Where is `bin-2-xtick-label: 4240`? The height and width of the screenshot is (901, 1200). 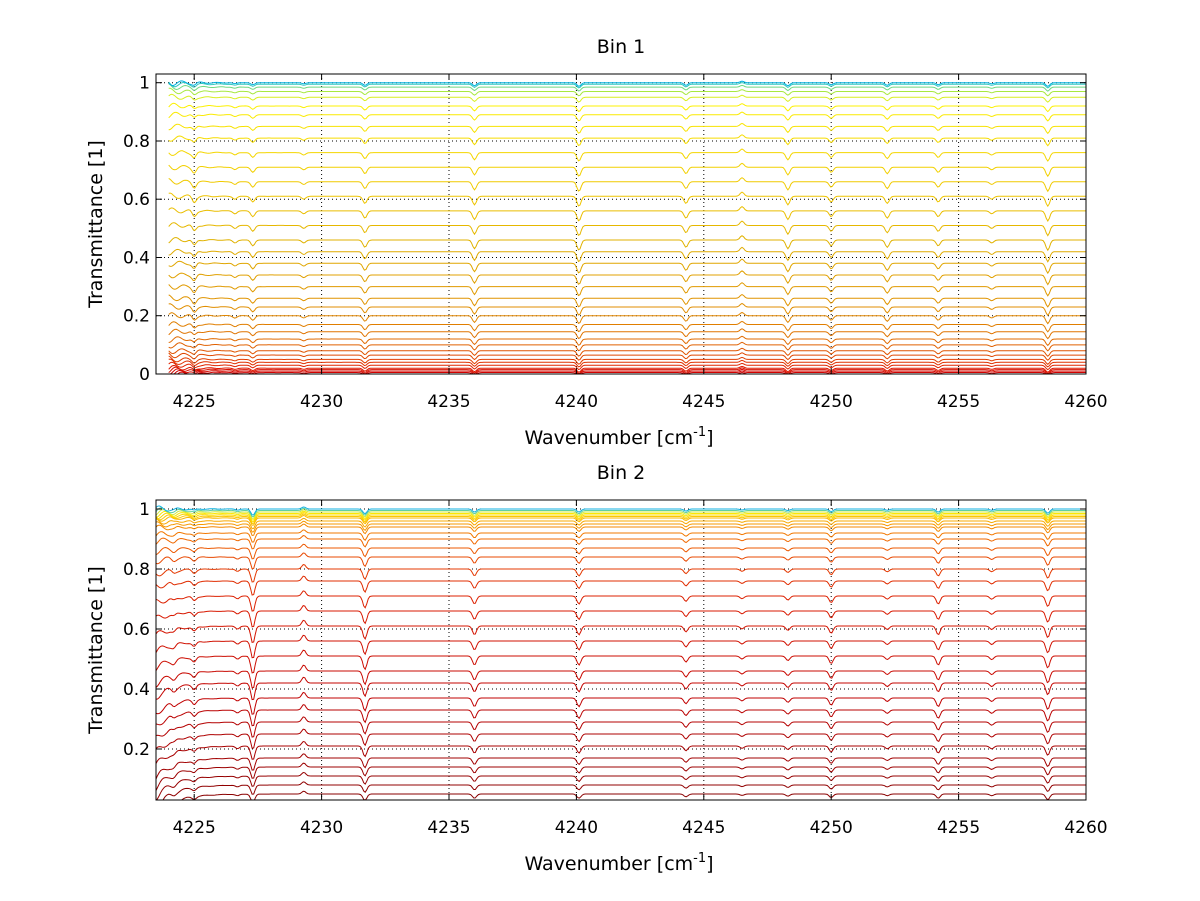 bin-2-xtick-label: 4240 is located at coordinates (576, 828).